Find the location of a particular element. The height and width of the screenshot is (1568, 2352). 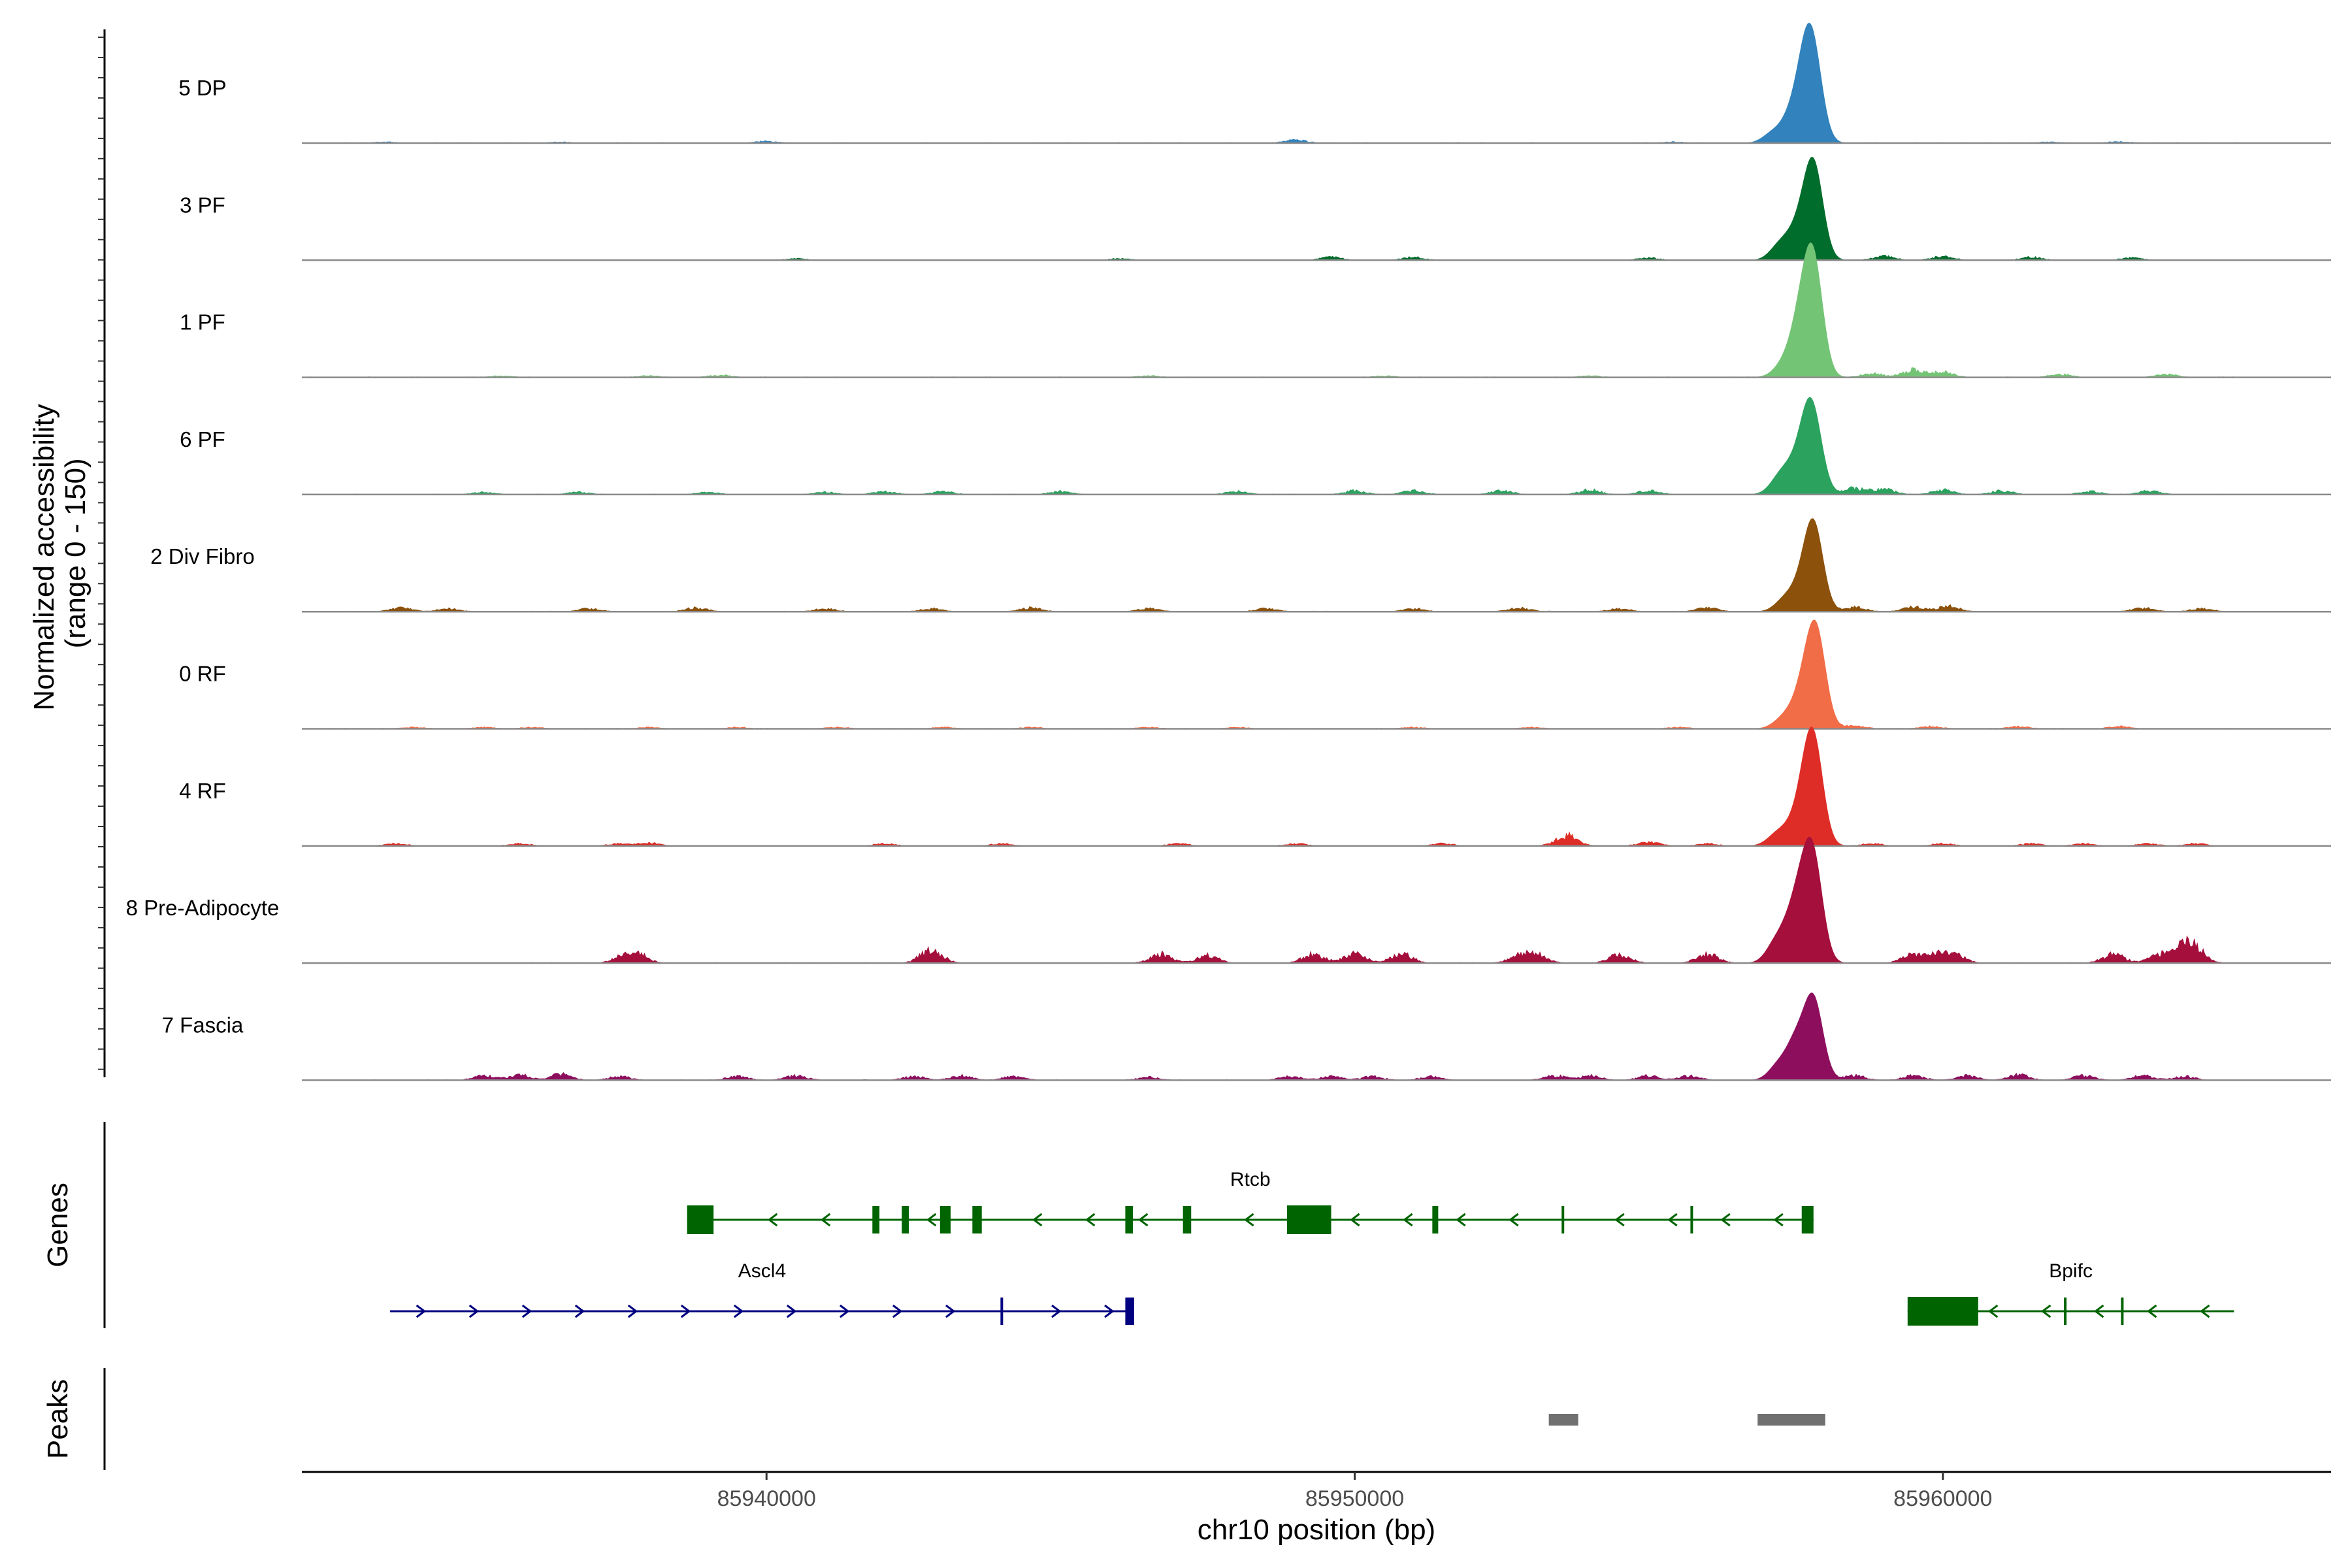

track-0-rf: 0 RF is located at coordinates (1255, 674).